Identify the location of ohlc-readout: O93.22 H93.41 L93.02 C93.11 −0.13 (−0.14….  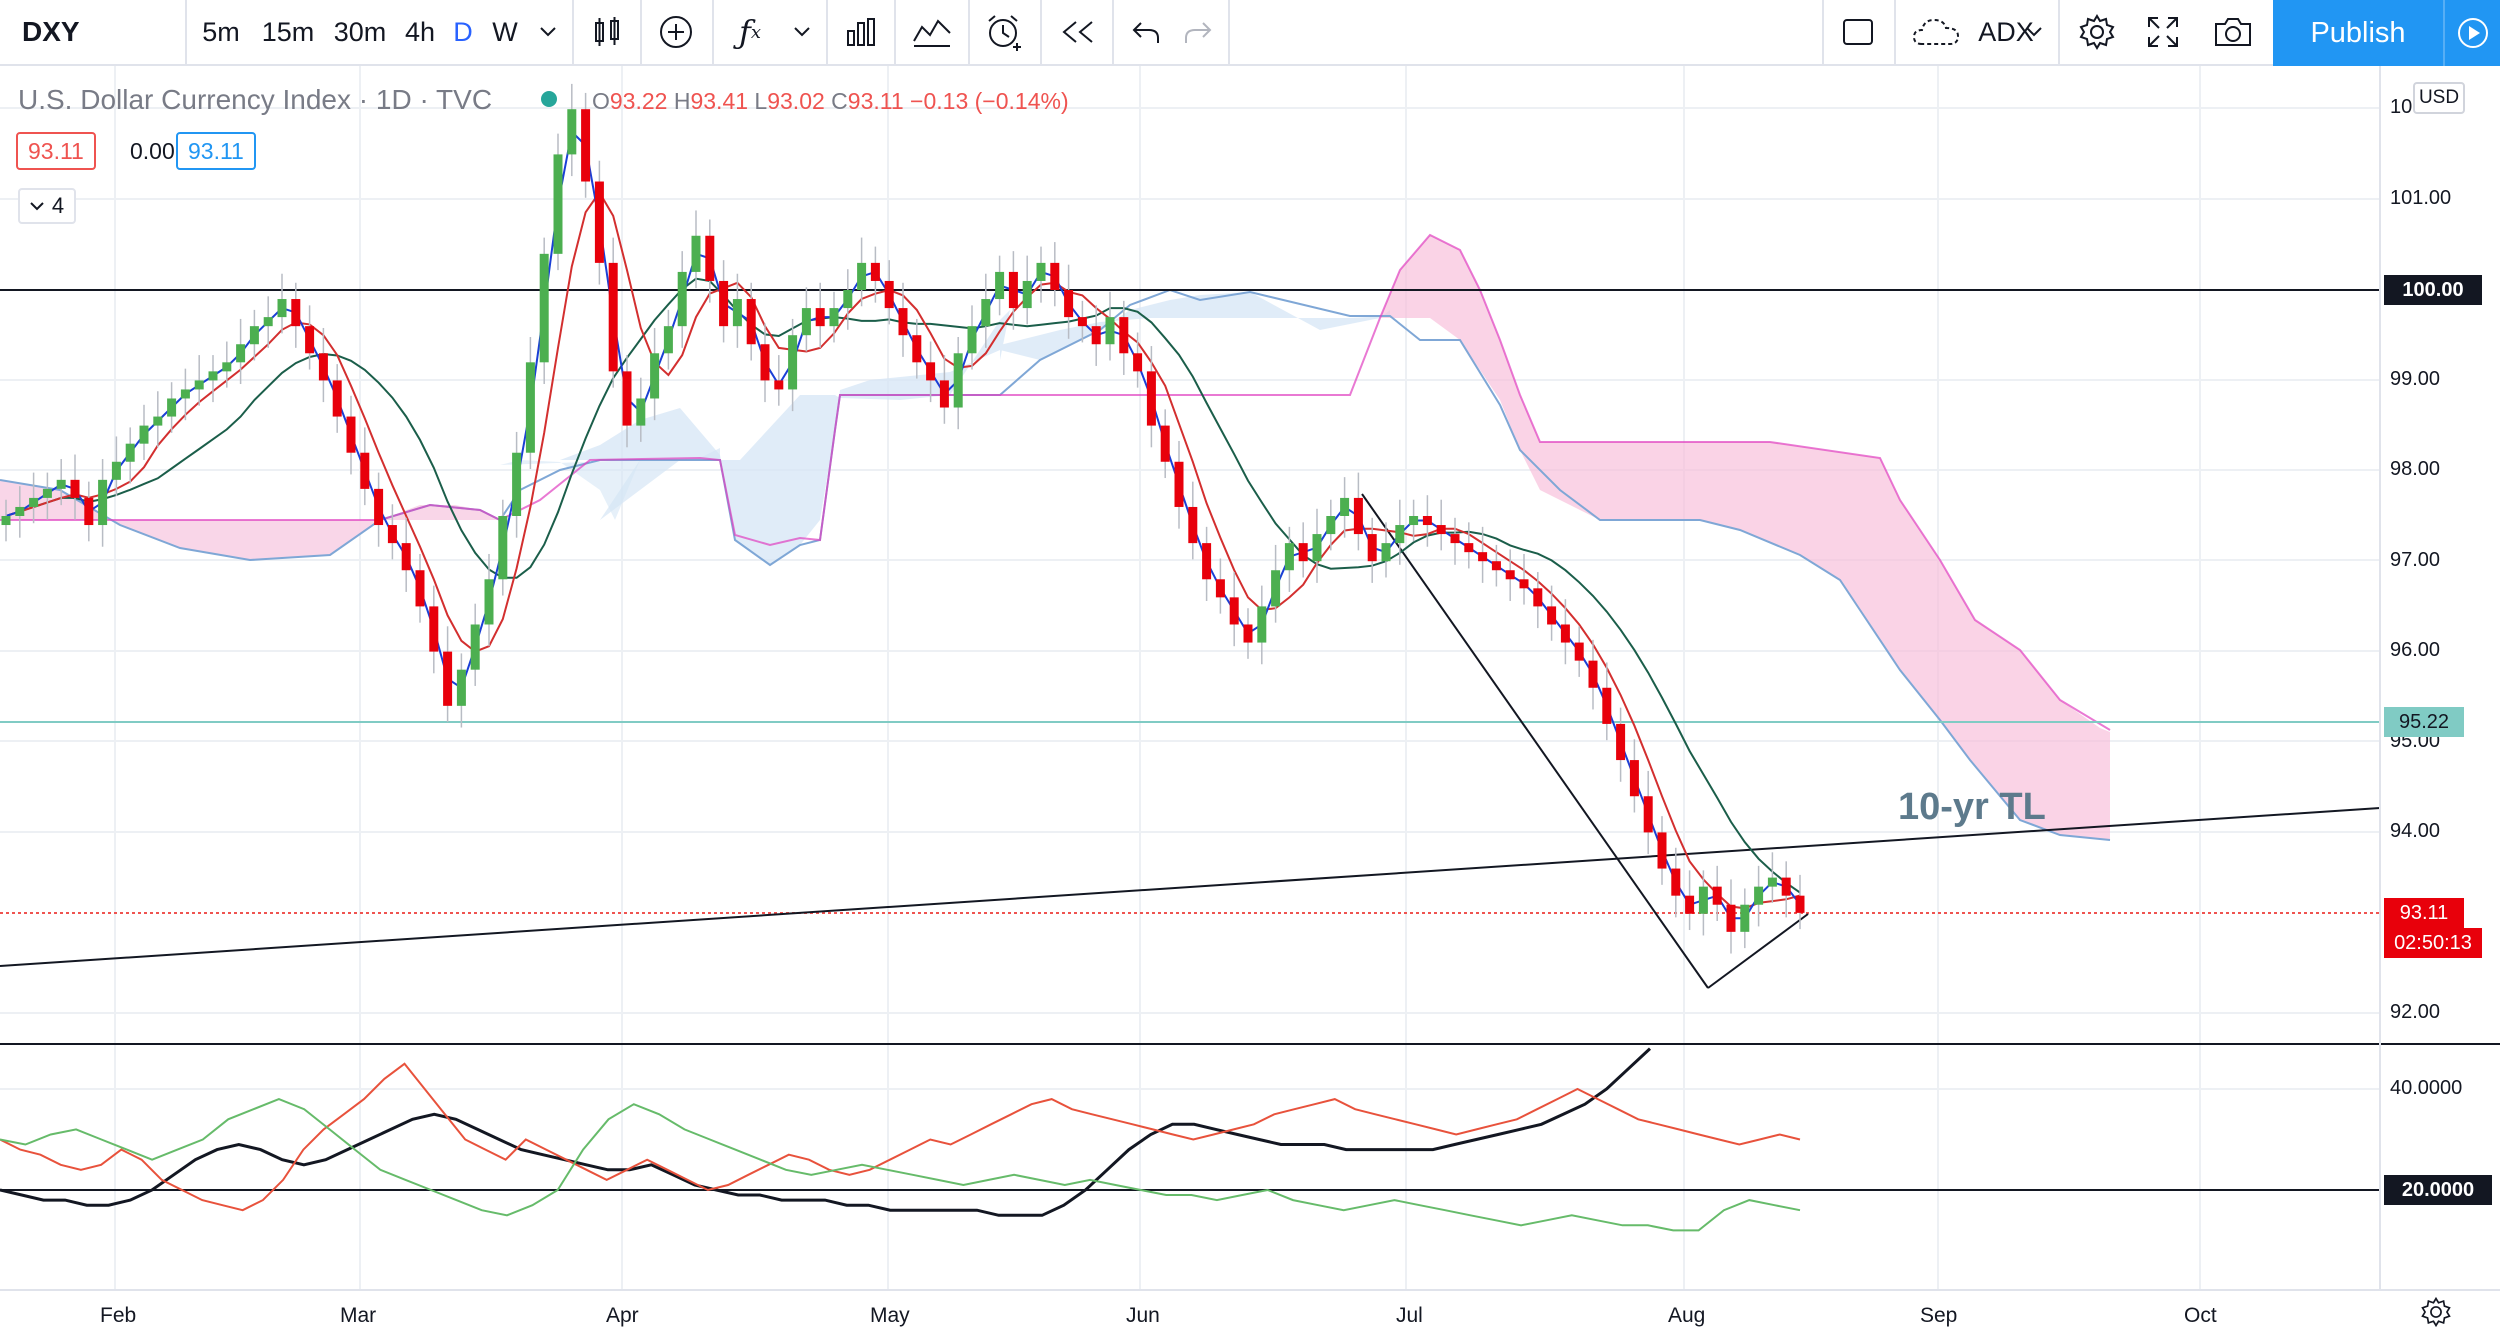
(830, 101).